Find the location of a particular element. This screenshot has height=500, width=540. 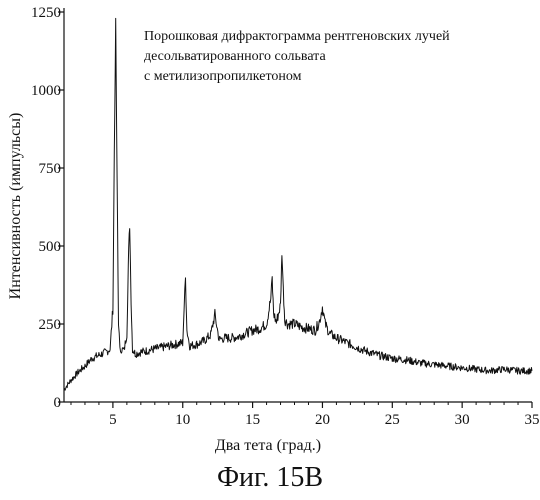

x-tick-label: 5 is located at coordinates (113, 420).